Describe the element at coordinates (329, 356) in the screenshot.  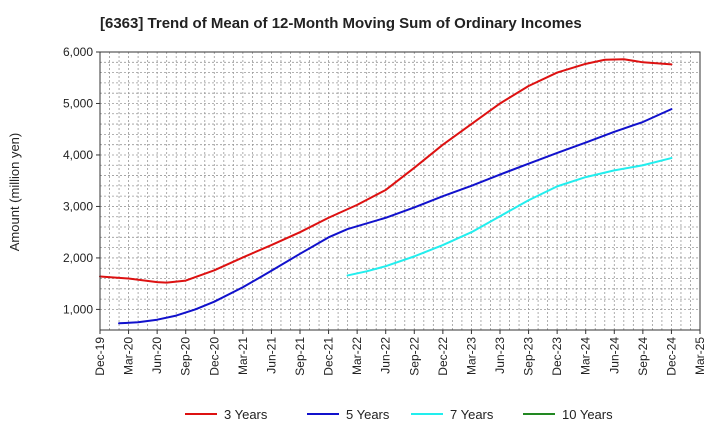
I see `x-tick-label: Dec-21` at that location.